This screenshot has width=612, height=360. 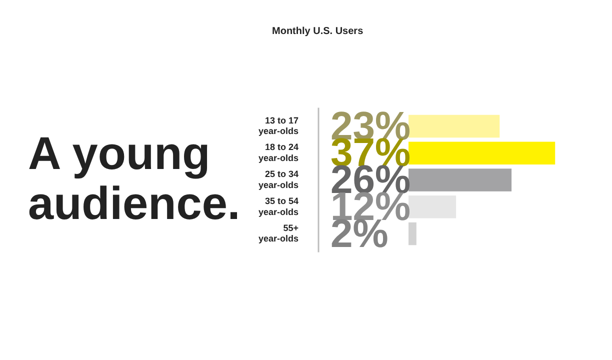 I want to click on y-tick-label: 13 to 17 year-olds, so click(x=278, y=125).